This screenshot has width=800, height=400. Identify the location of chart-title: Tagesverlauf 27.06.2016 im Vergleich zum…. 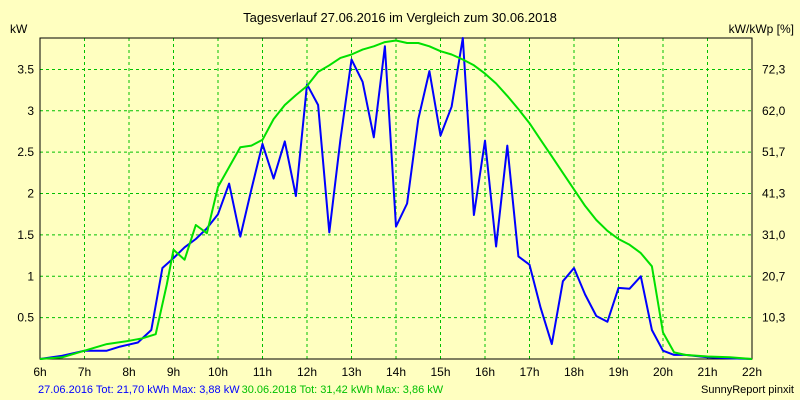
(400, 17).